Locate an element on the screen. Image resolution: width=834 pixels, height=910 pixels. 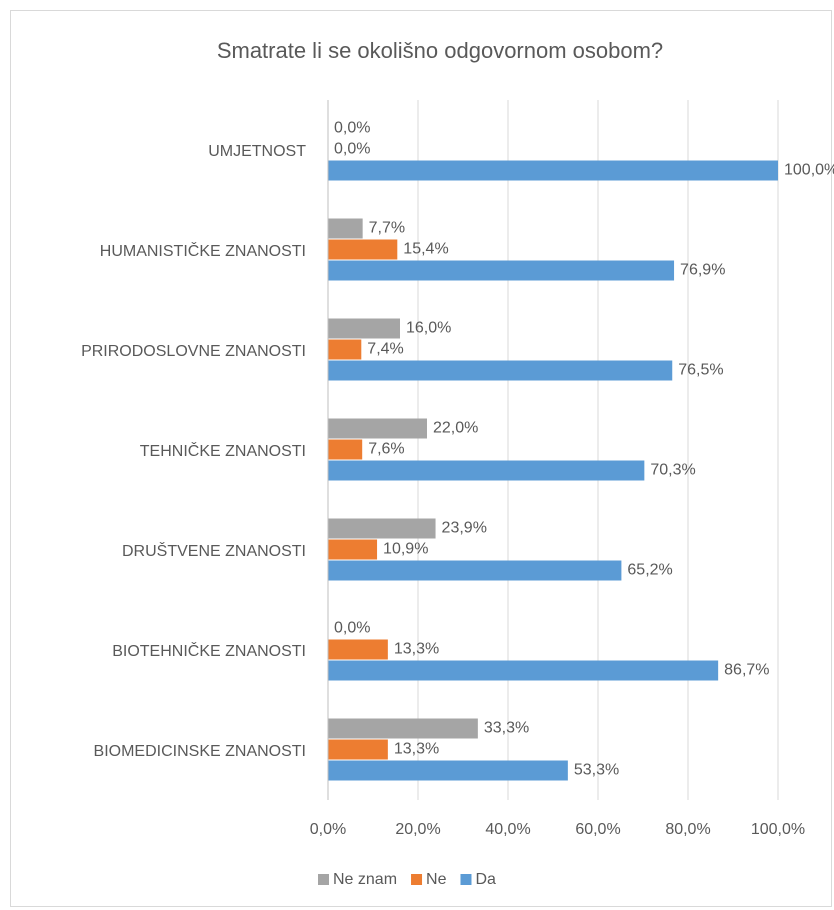
data-label: 7,7% is located at coordinates (387, 228).